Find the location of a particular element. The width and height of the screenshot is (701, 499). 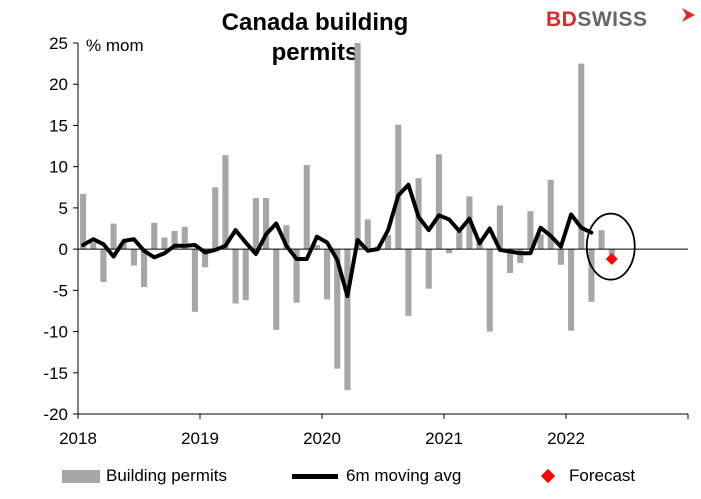

y-tick-label: -20 is located at coordinates (55, 414).